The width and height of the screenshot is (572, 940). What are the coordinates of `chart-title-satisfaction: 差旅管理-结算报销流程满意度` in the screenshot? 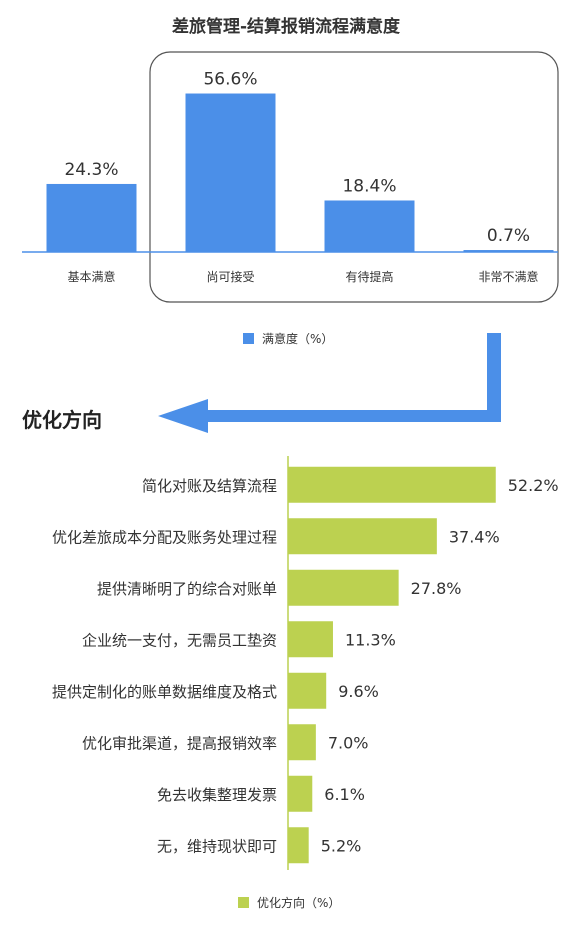 It's located at (286, 26).